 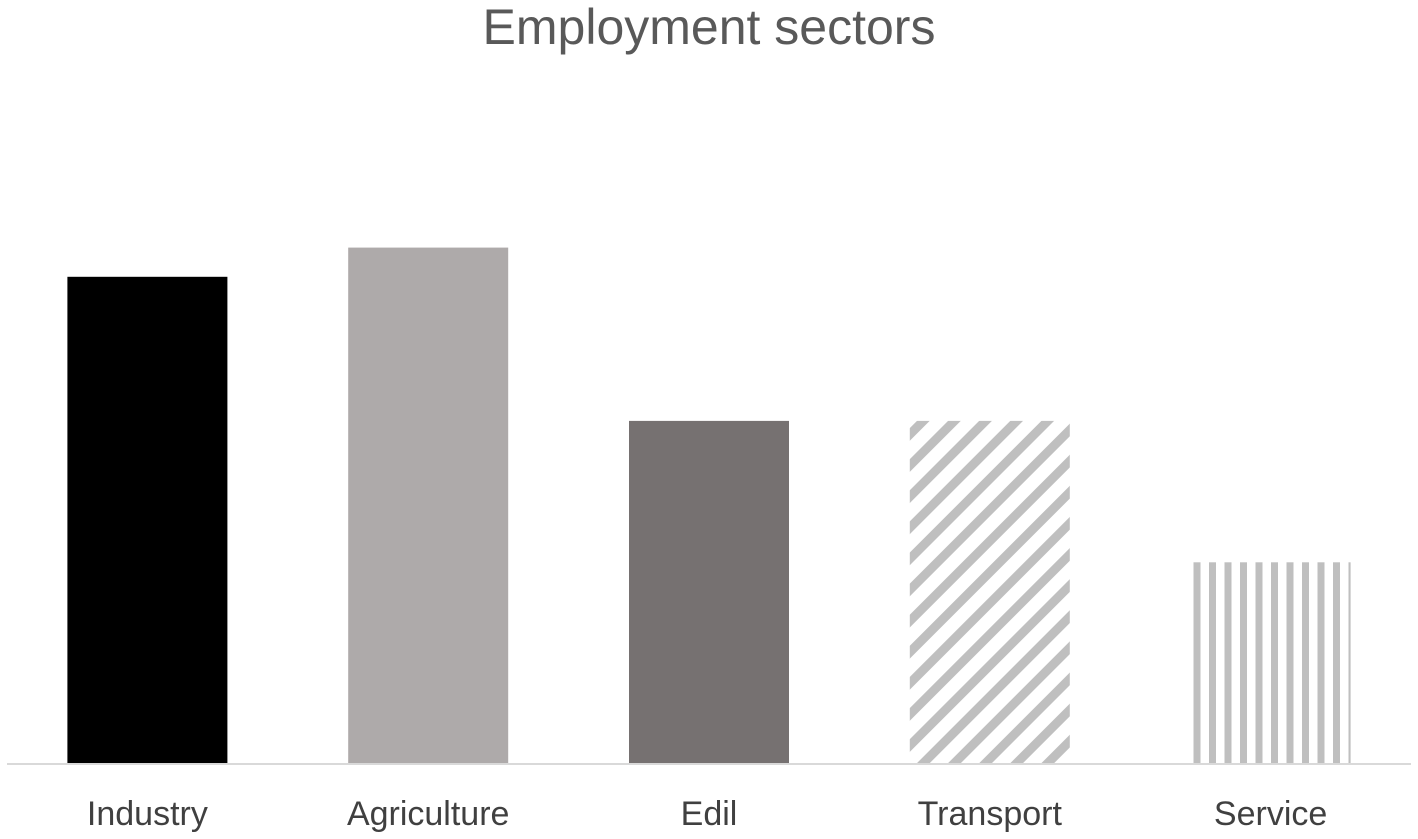 What do you see at coordinates (428, 505) in the screenshot?
I see `bar-agriculture` at bounding box center [428, 505].